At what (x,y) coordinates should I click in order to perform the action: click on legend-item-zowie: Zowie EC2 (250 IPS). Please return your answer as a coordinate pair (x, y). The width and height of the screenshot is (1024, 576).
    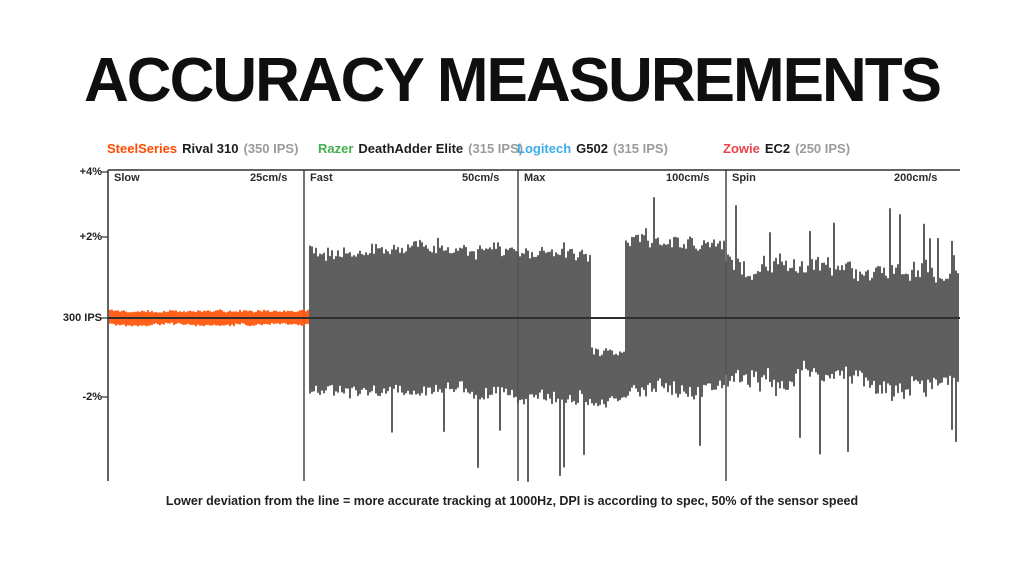
    Looking at the image, I should click on (786, 148).